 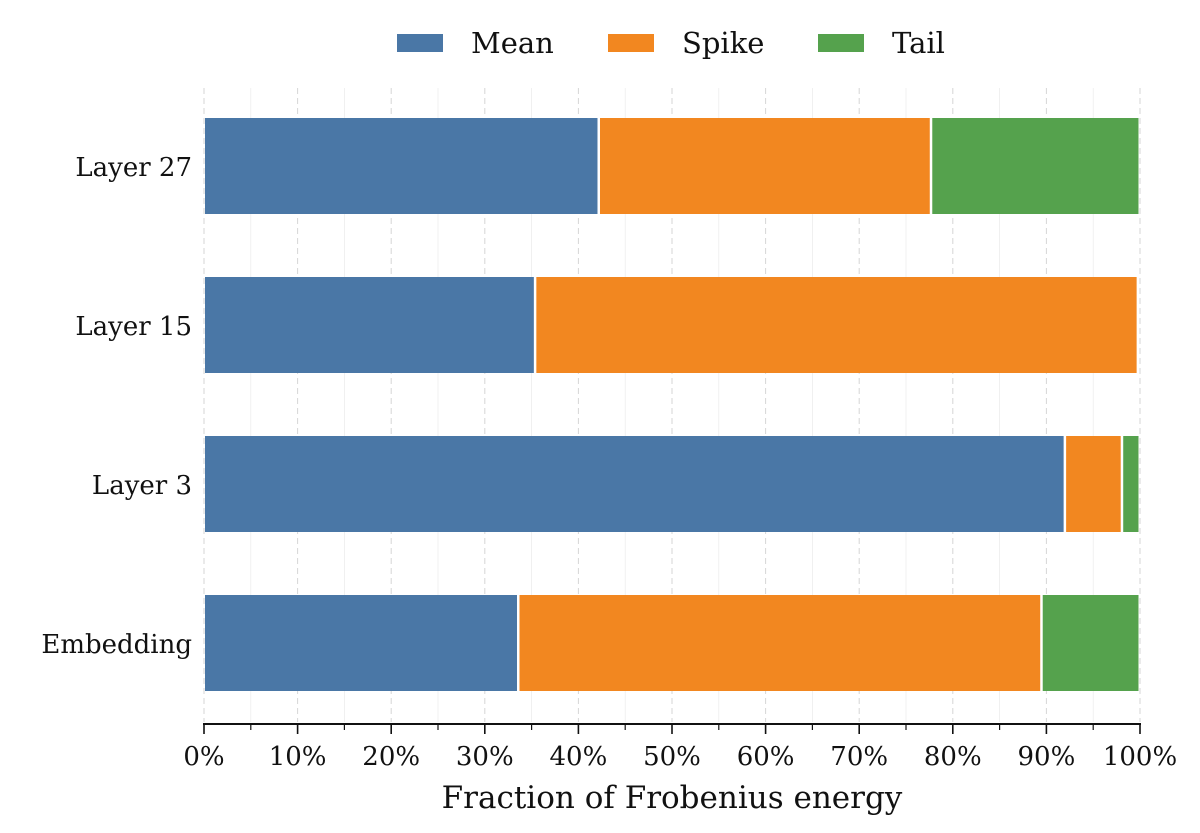 I want to click on bar-tail-embedding, so click(x=1090, y=643).